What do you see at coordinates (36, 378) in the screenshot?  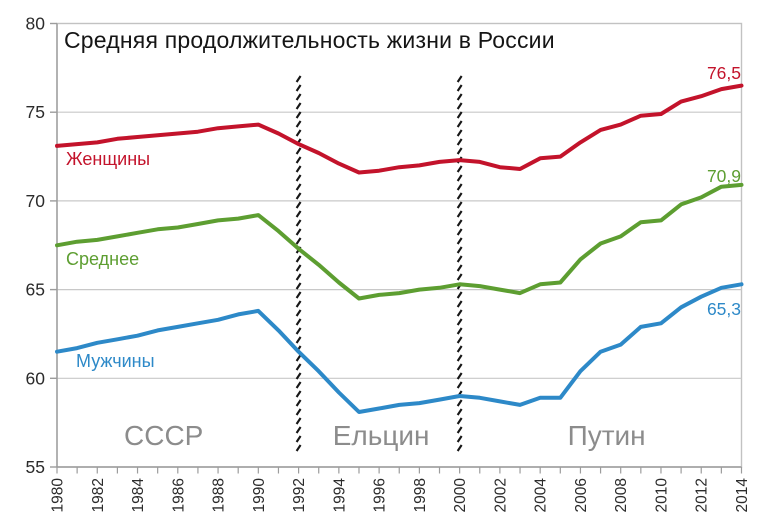 I see `y-axis-tick-label: 60` at bounding box center [36, 378].